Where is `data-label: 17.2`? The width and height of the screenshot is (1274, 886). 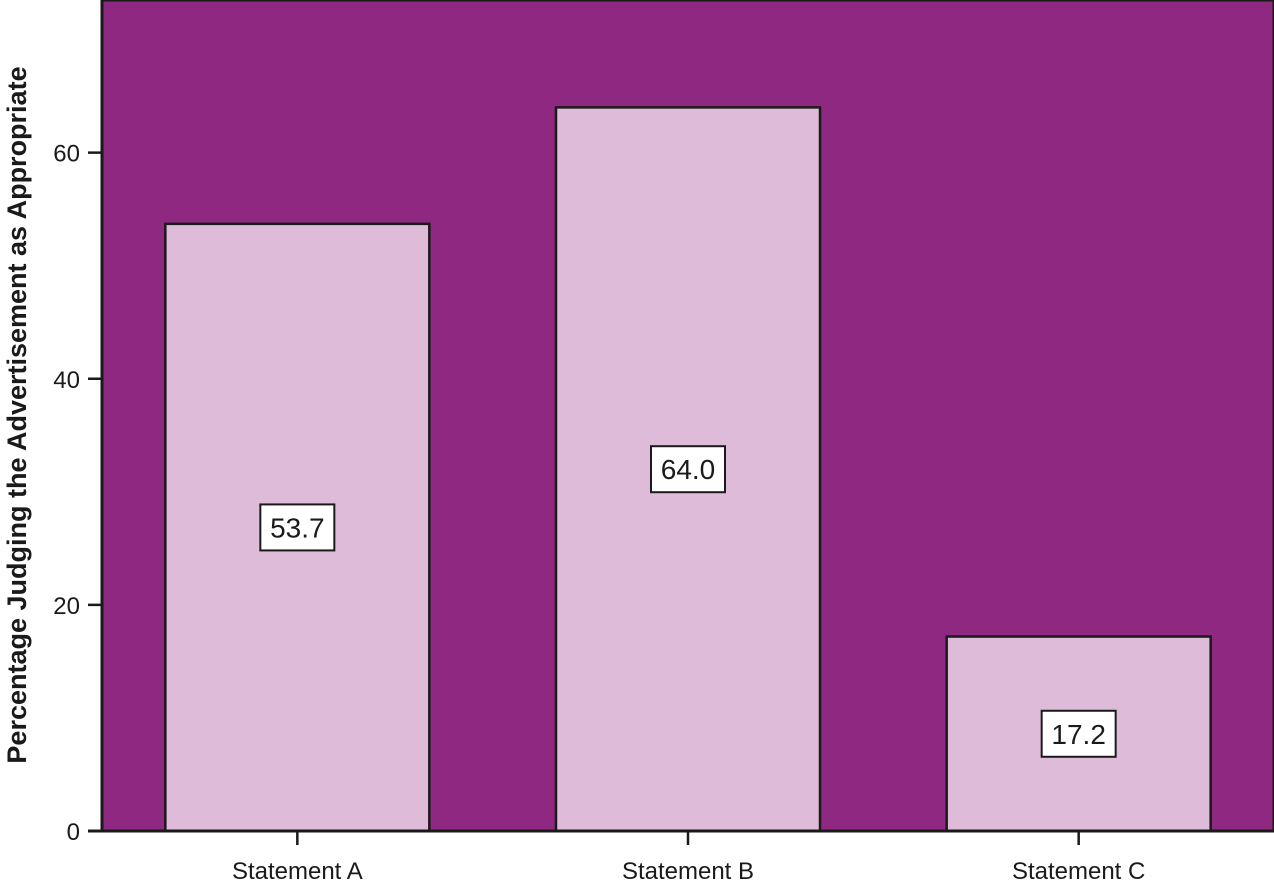 data-label: 17.2 is located at coordinates (1078, 734).